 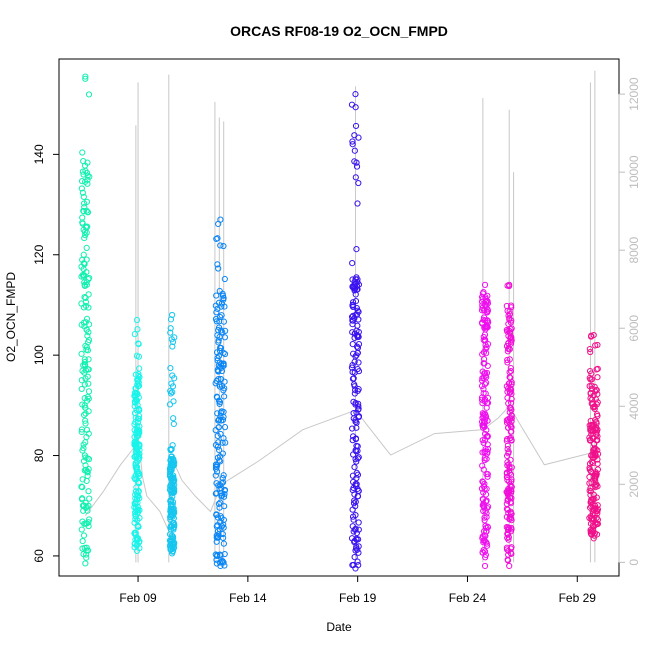 What do you see at coordinates (138, 598) in the screenshot?
I see `x-tick-label: Feb 09` at bounding box center [138, 598].